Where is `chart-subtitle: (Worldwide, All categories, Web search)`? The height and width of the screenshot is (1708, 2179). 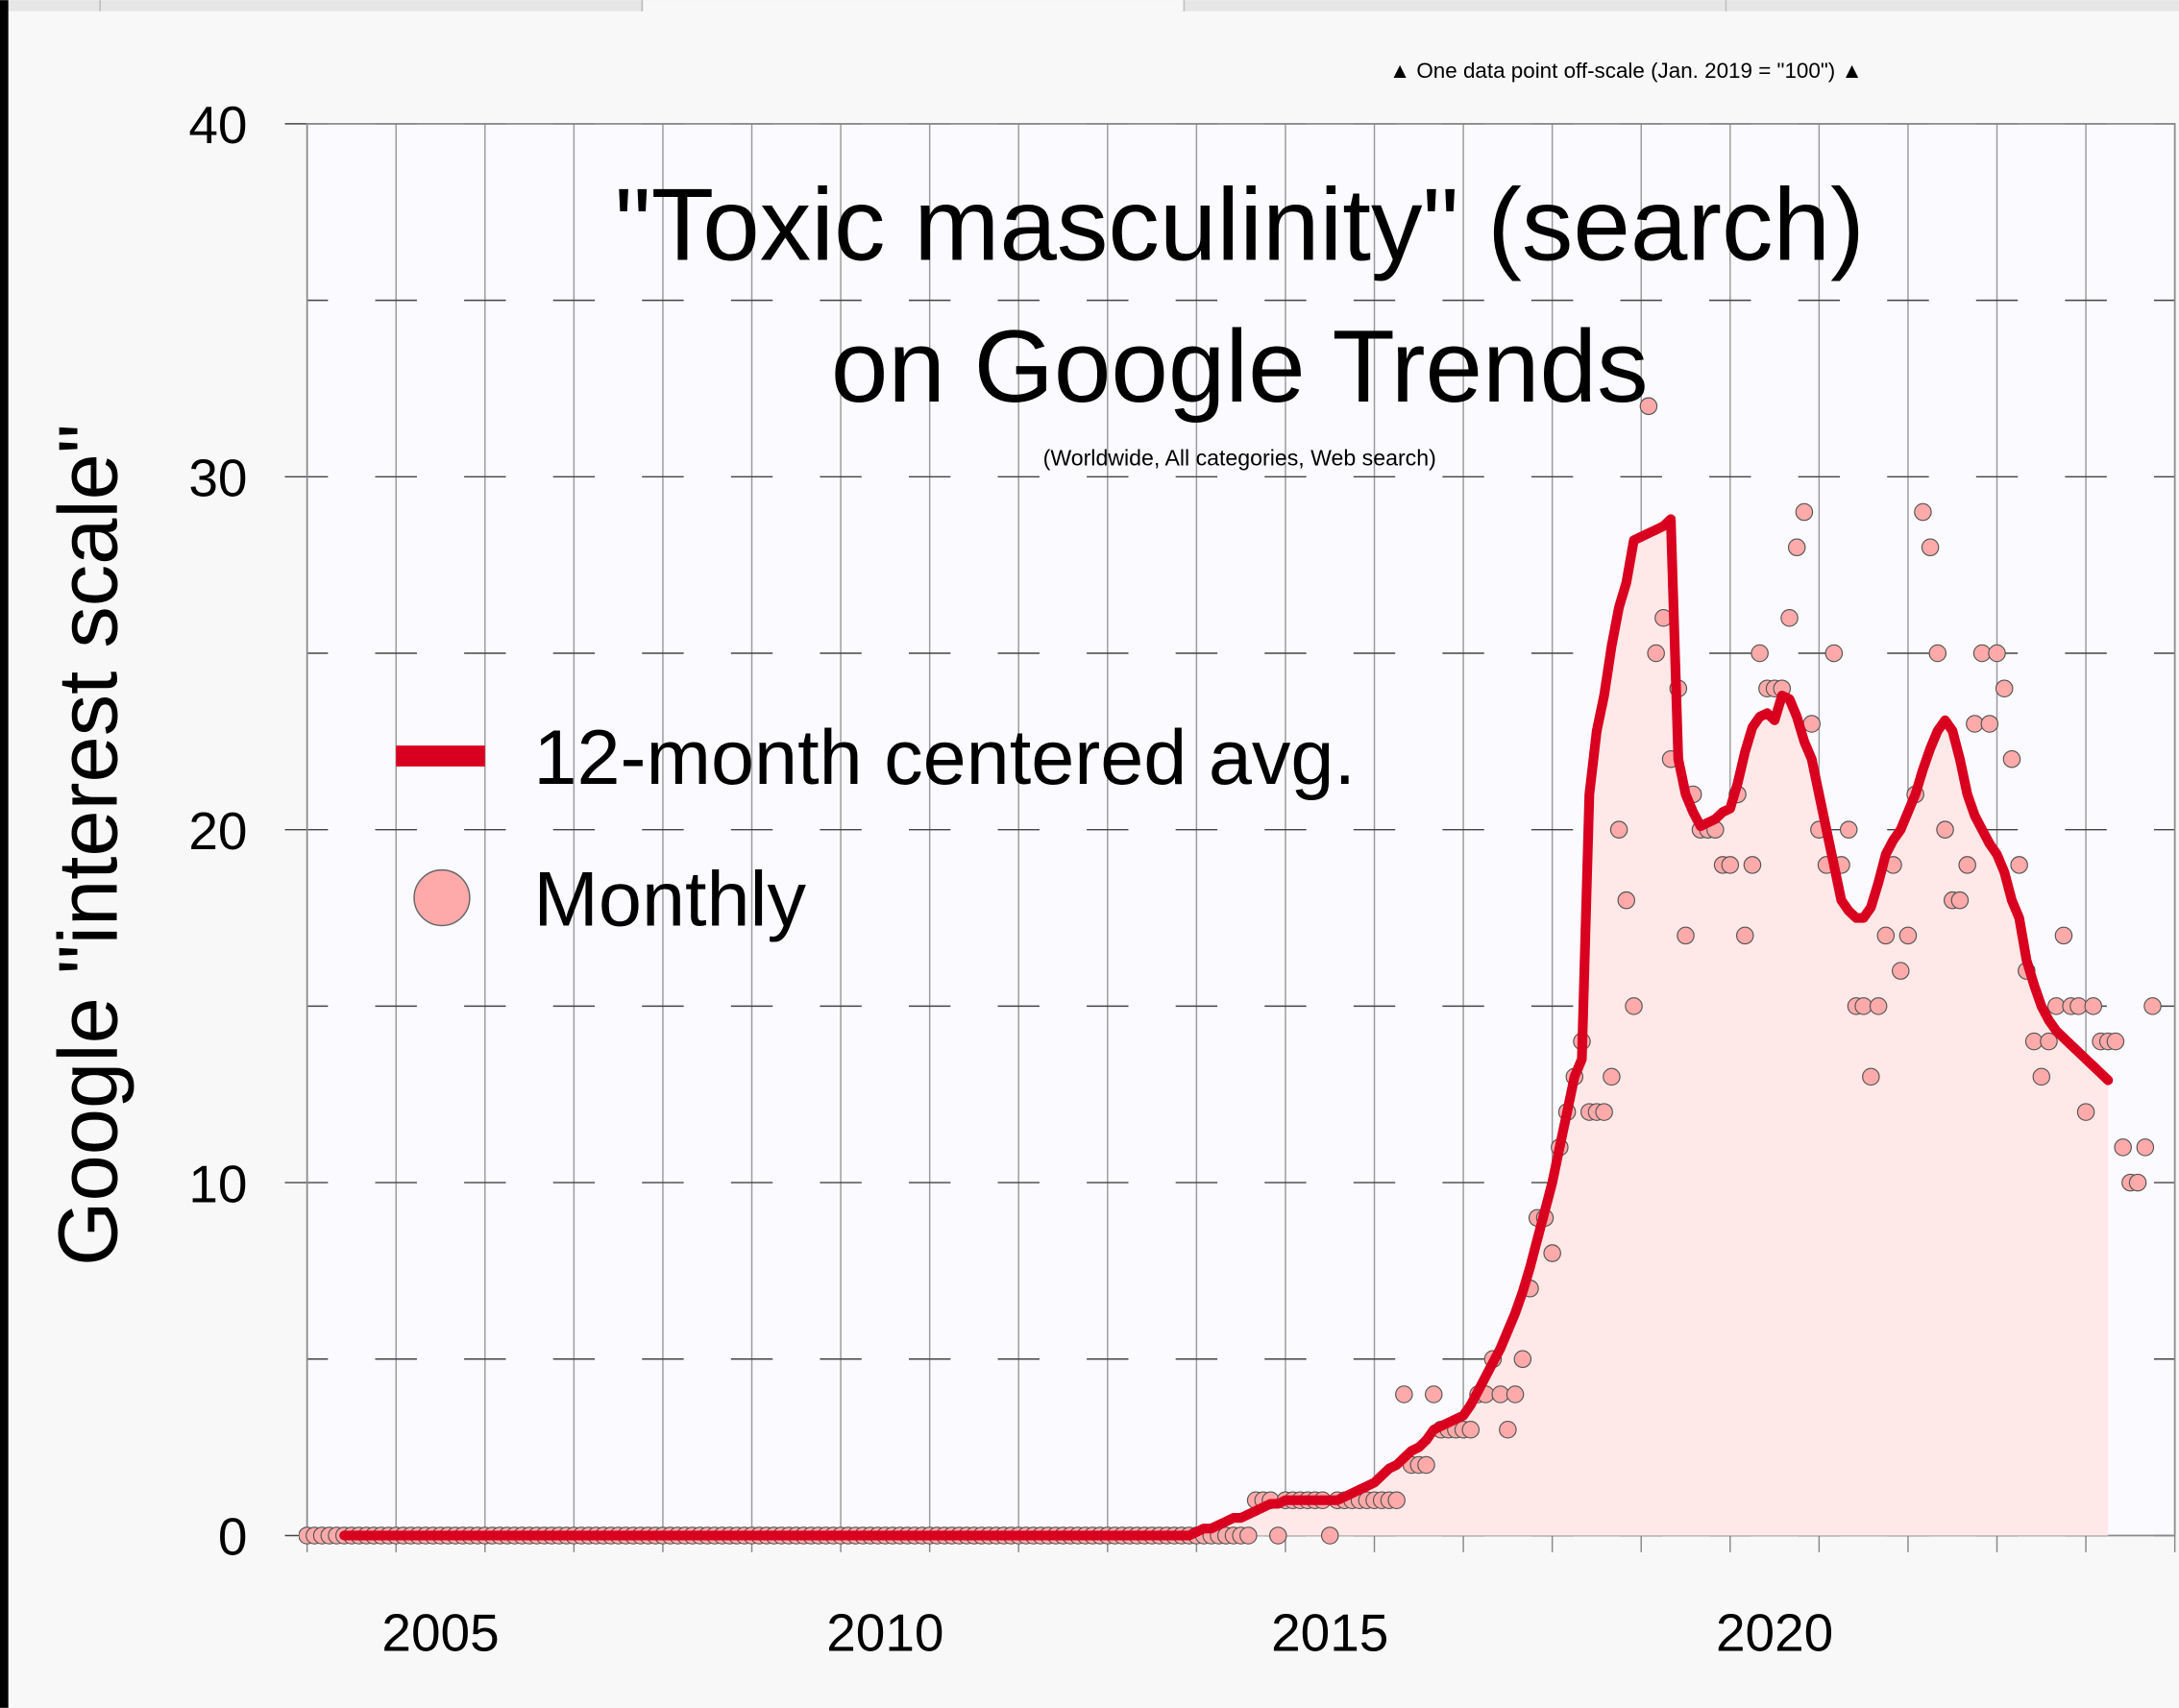
chart-subtitle: (Worldwide, All categories, Web search) is located at coordinates (1239, 458).